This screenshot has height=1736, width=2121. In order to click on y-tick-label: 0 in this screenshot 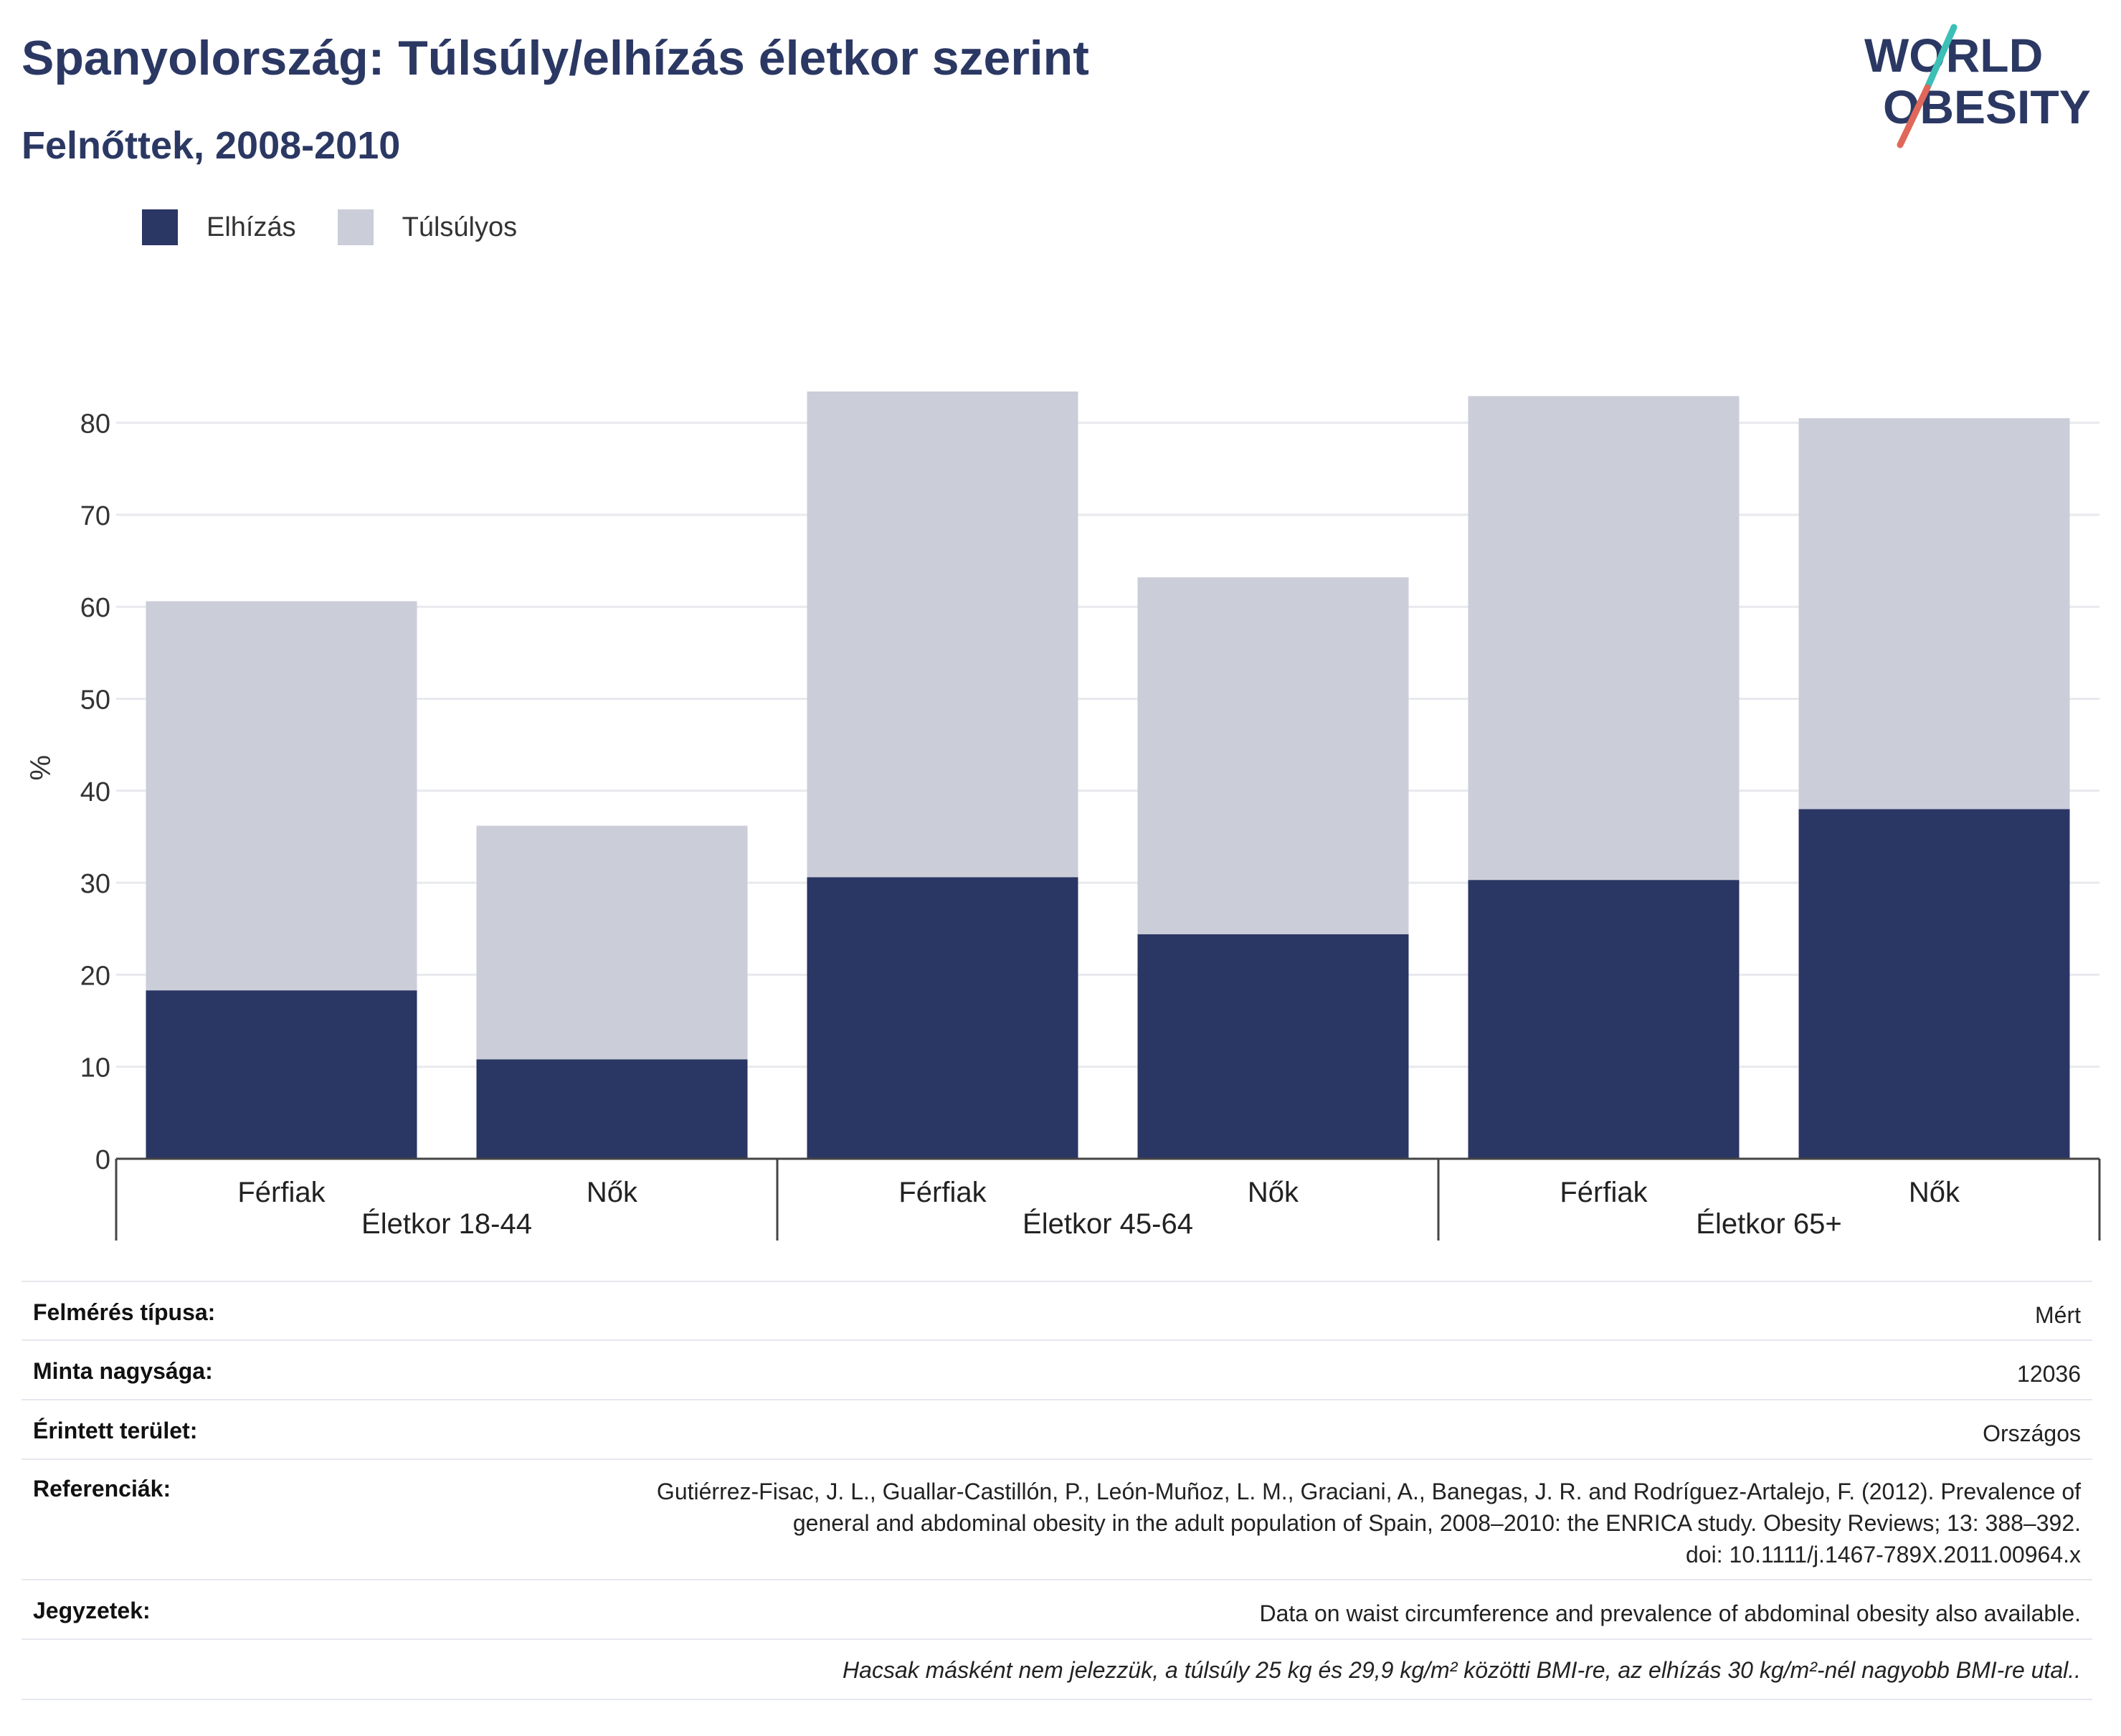, I will do `click(102, 1160)`.